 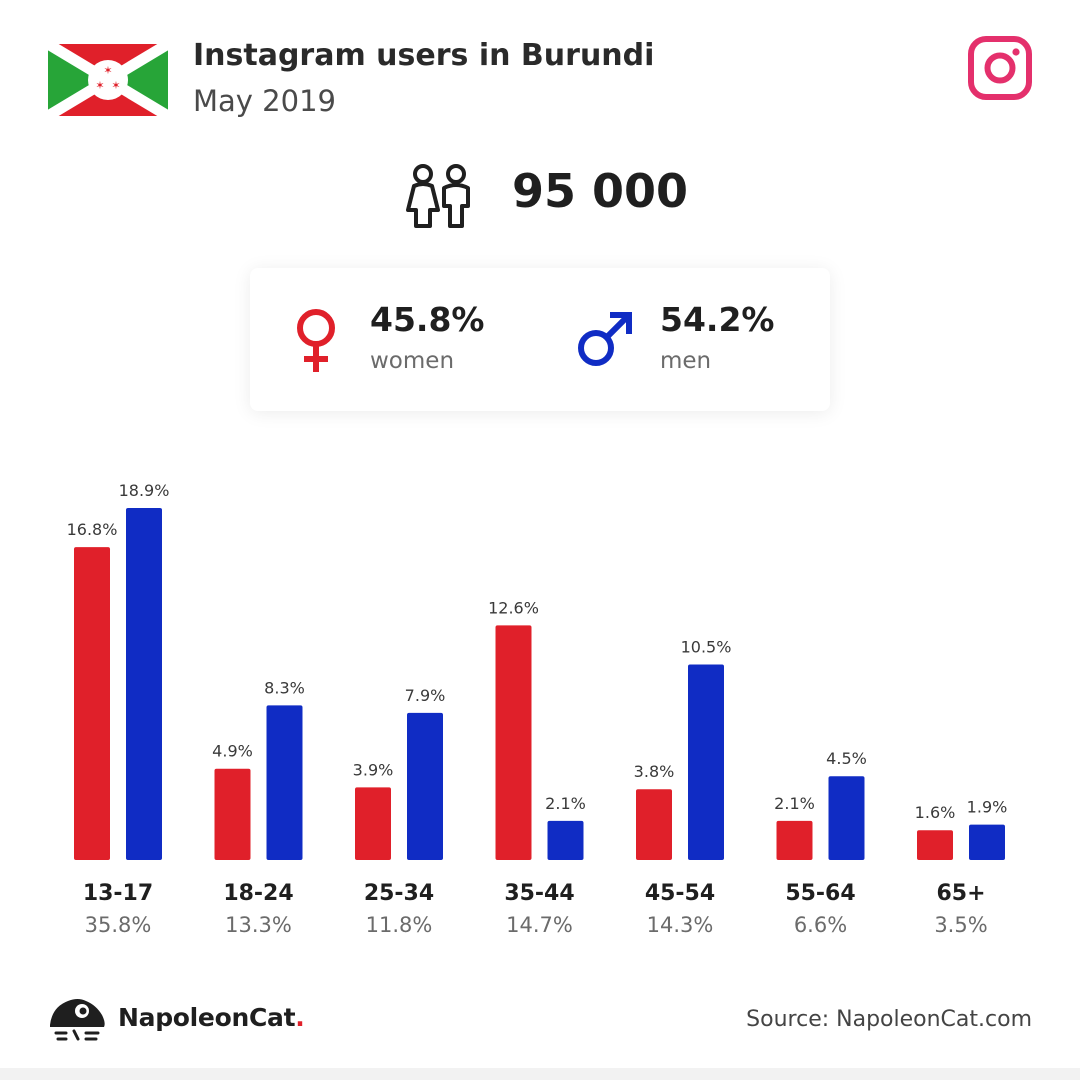 I want to click on men-value-label: 1.9%, so click(x=987, y=807).